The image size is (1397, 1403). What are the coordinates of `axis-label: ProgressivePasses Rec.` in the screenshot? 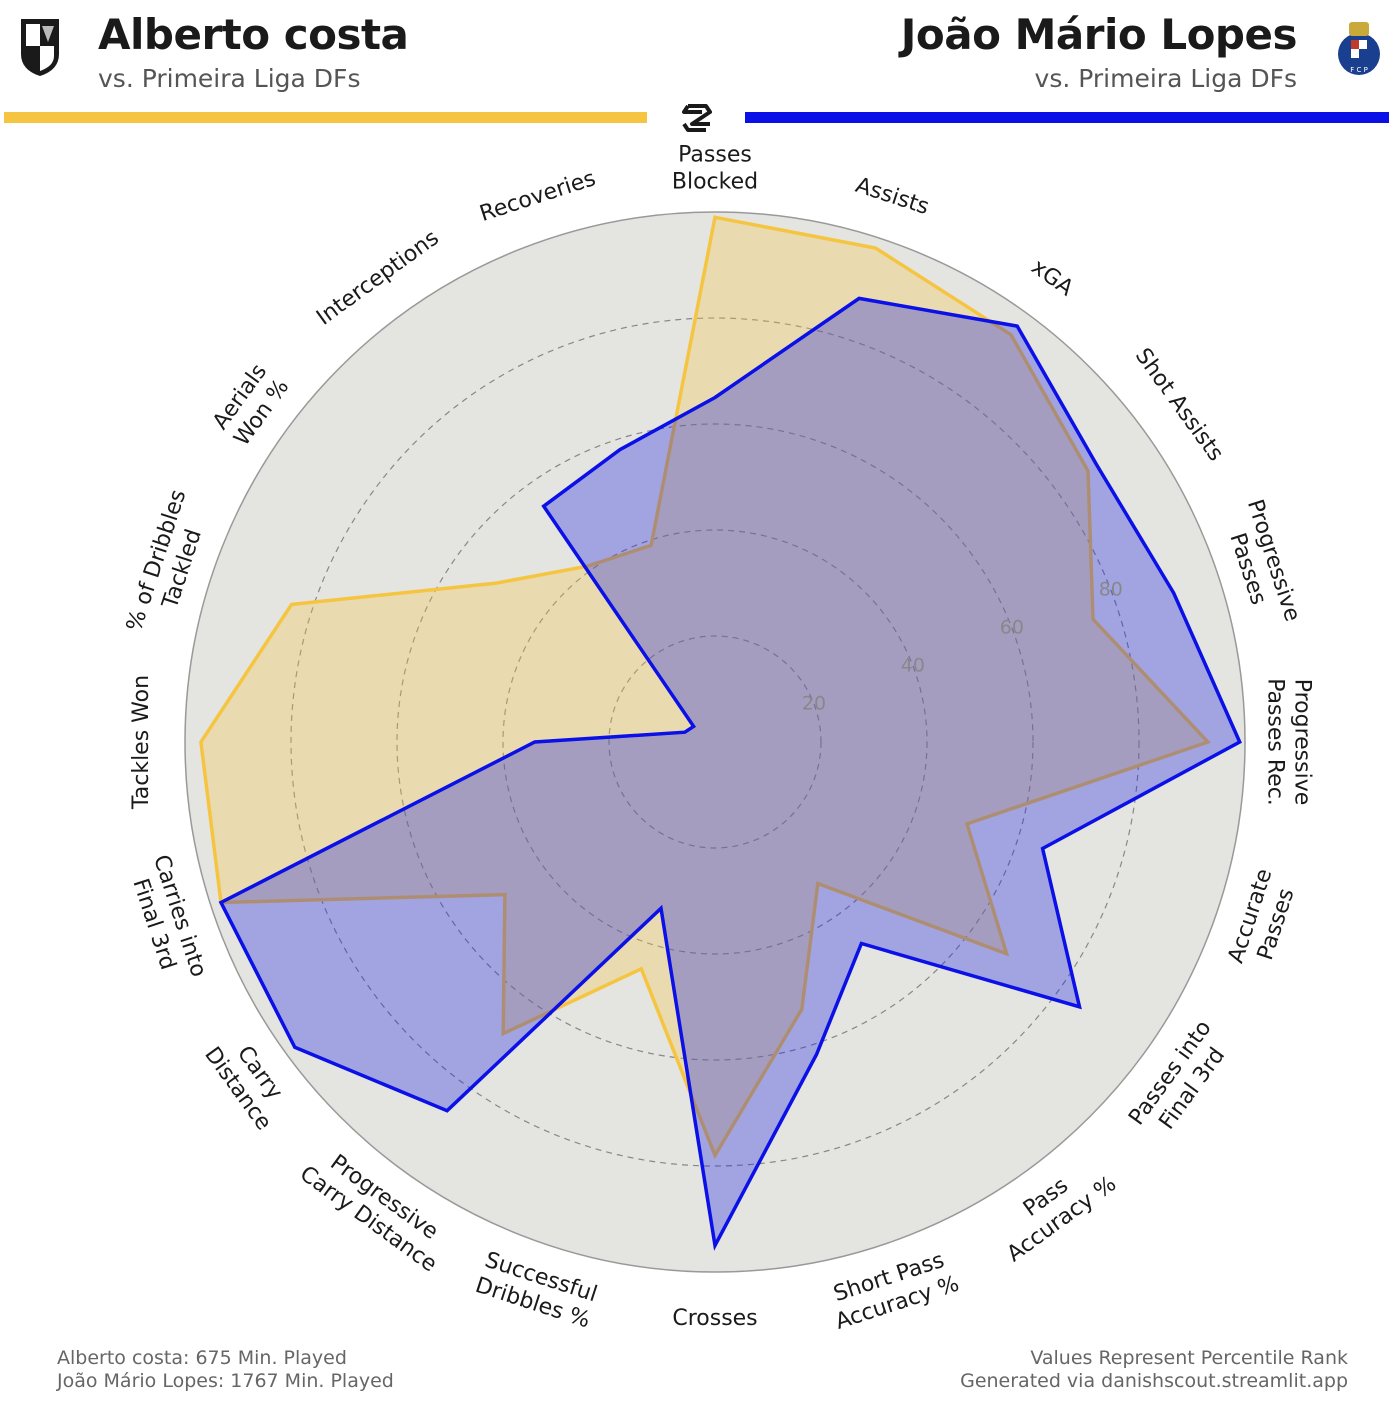 It's located at (1289, 742).